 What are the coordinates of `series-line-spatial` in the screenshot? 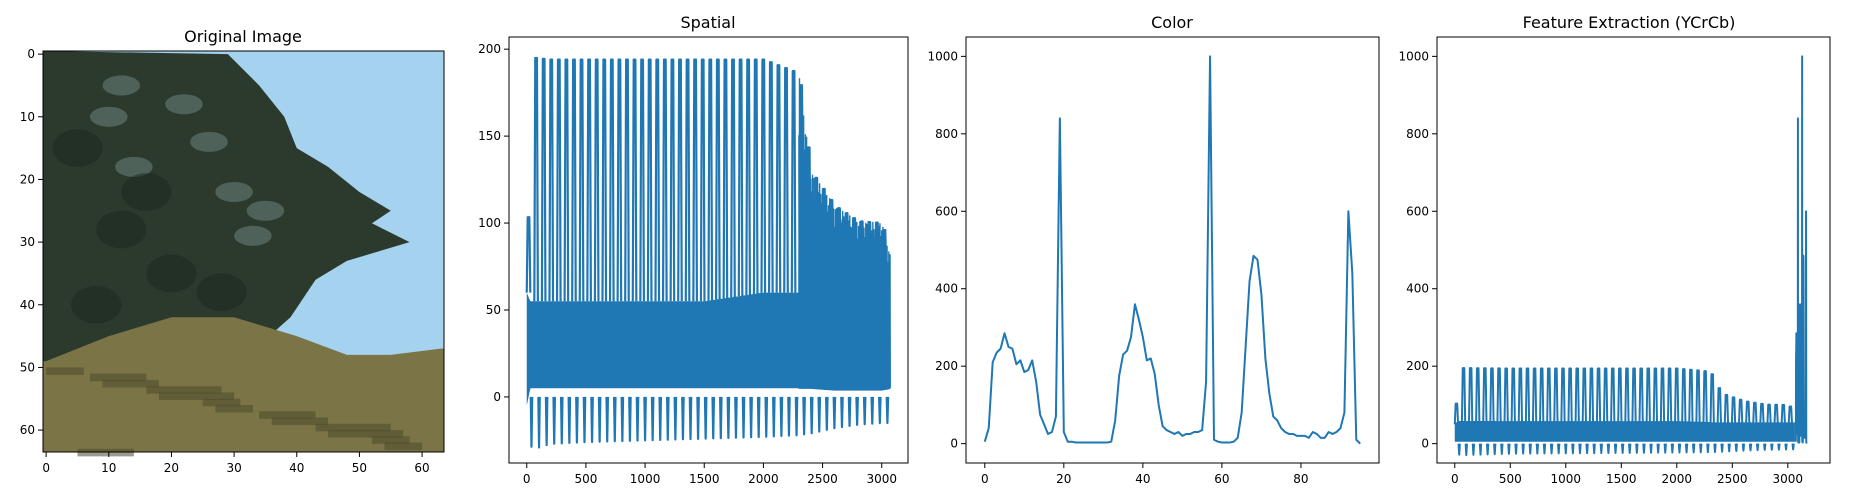 It's located at (1624, 412).